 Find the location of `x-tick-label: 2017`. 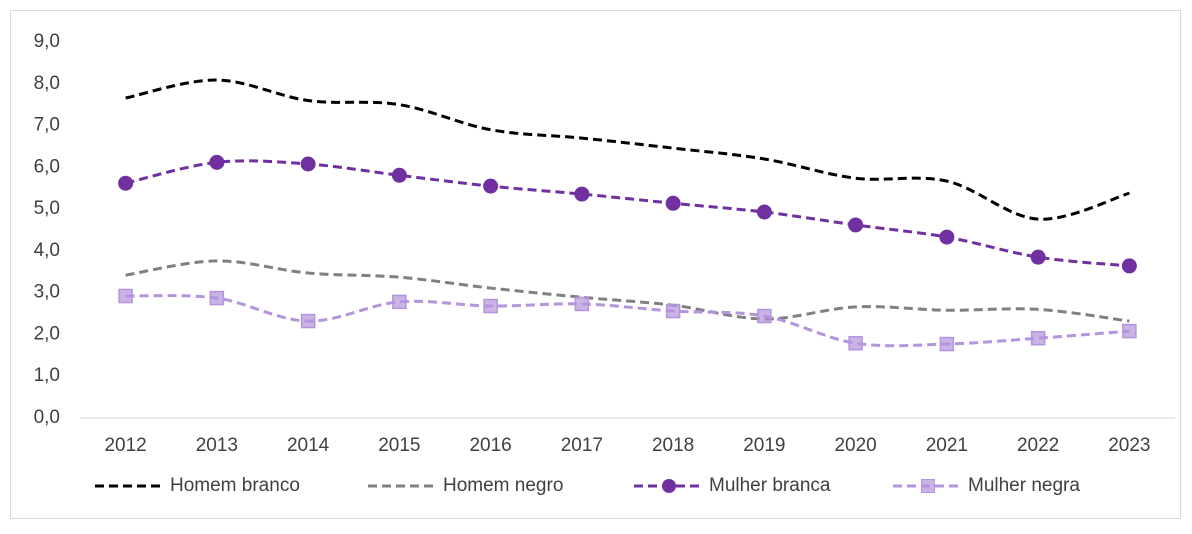

x-tick-label: 2017 is located at coordinates (582, 445).